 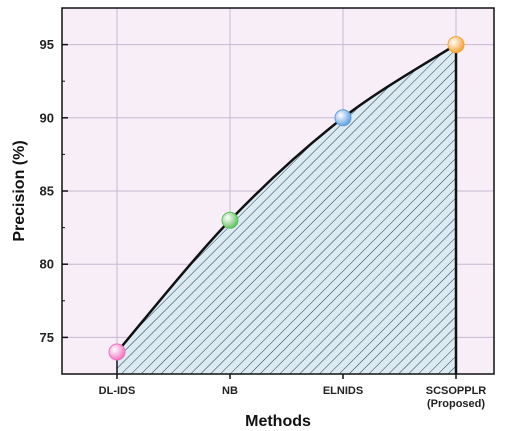 I want to click on y-tick-label: 85, so click(x=47, y=191).